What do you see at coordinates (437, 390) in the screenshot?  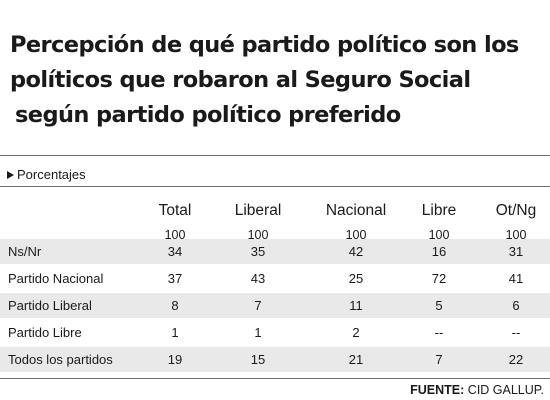 I see `source-label: FUENTE:` at bounding box center [437, 390].